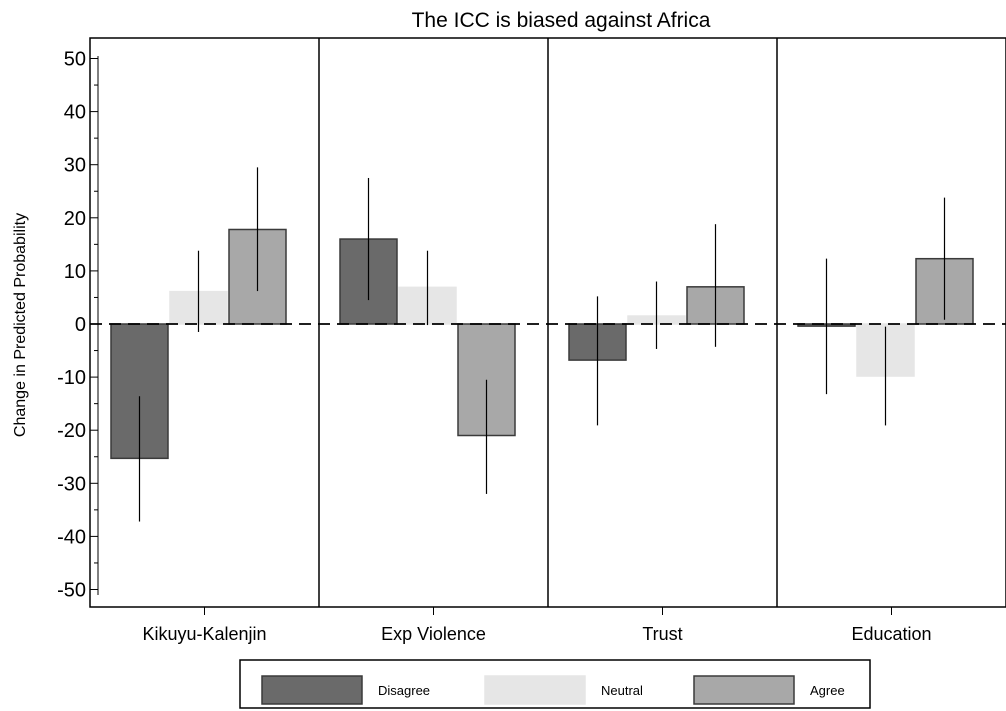  What do you see at coordinates (204, 634) in the screenshot?
I see `x-tick-label: Kikuyu-Kalenjin` at bounding box center [204, 634].